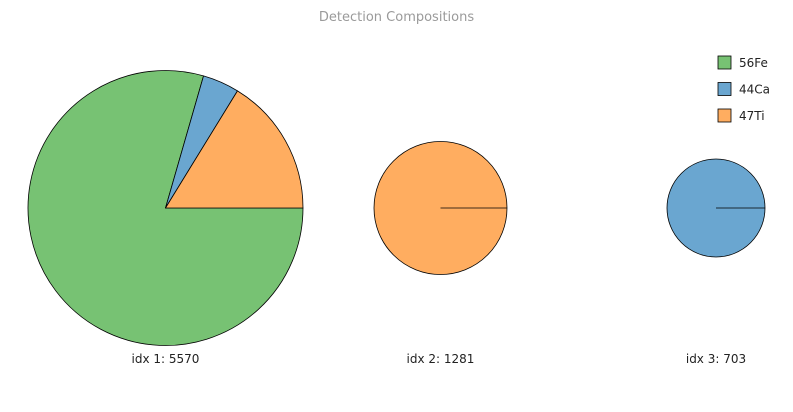 Image resolution: width=793 pixels, height=412 pixels. I want to click on legend-swatch-44Ca, so click(724, 89).